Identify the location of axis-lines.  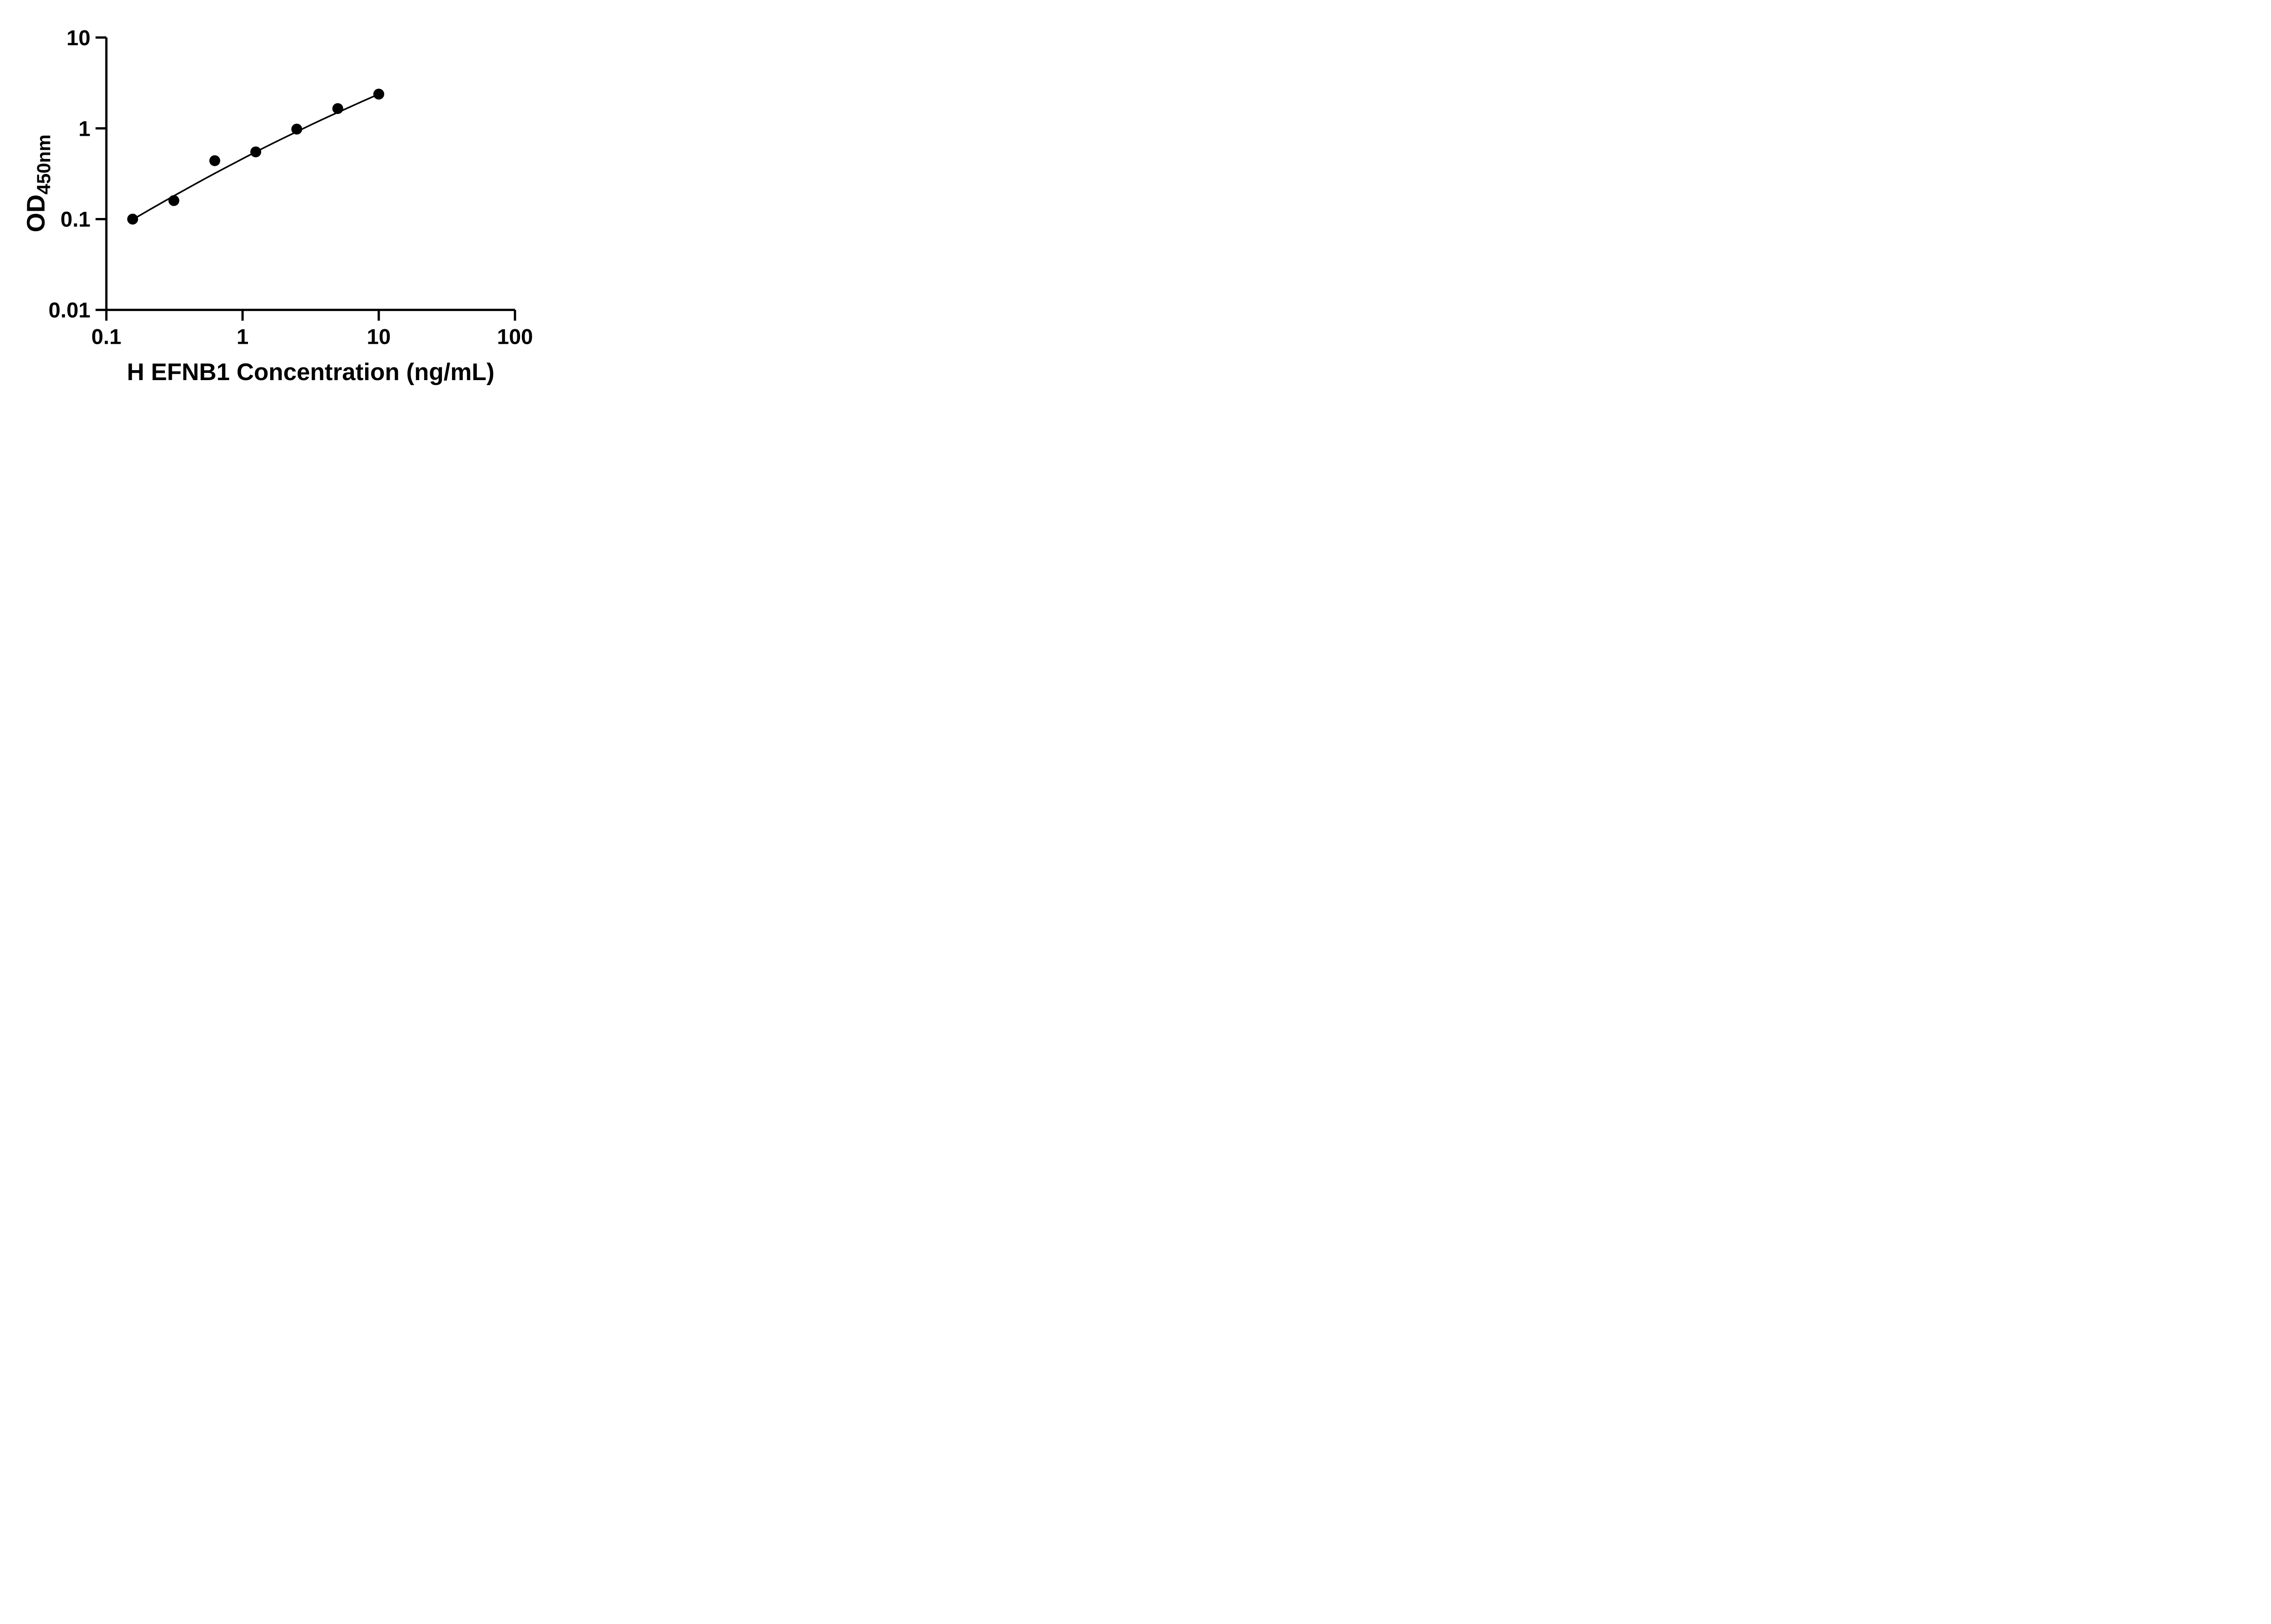
(310, 174).